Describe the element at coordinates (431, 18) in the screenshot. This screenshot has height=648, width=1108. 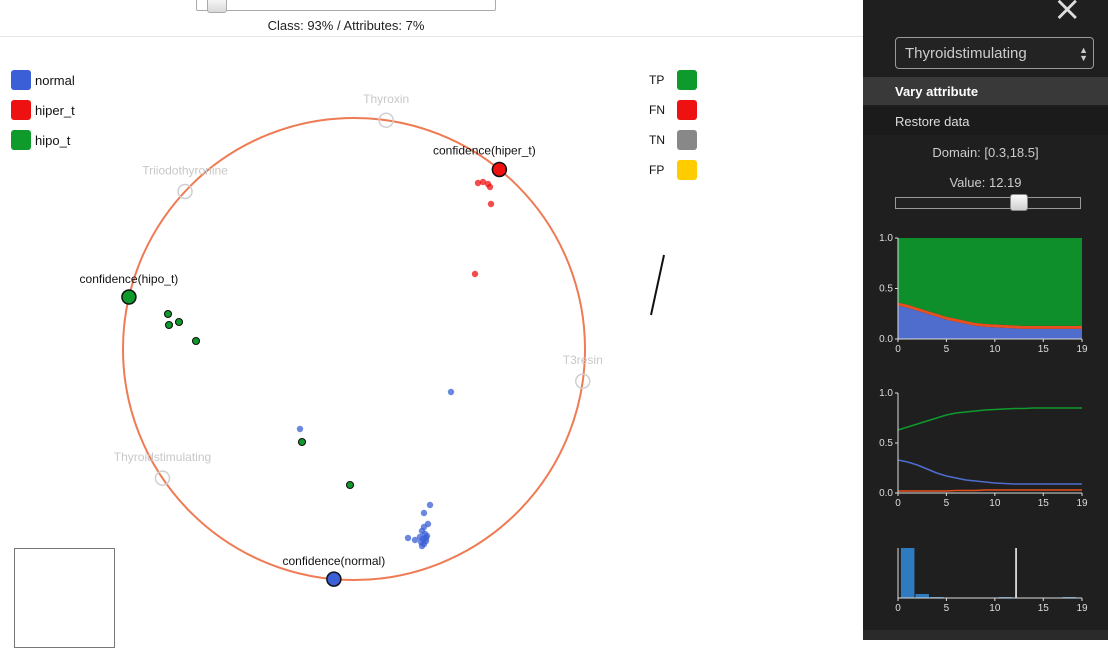
I see `weight-bar: Class: 93% / Attributes: 7%` at that location.